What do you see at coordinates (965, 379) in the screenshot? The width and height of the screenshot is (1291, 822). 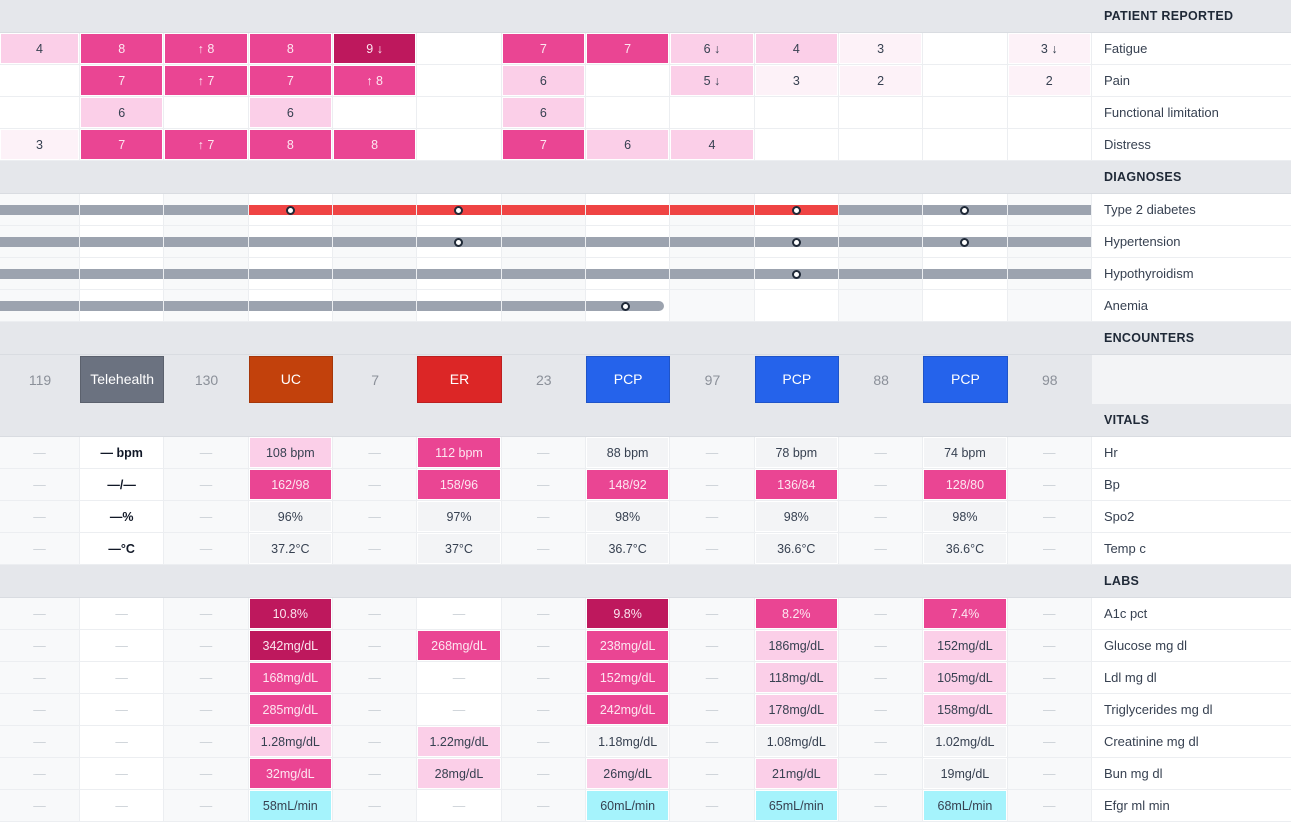 I see `encounter-badge-pcp: PCP` at bounding box center [965, 379].